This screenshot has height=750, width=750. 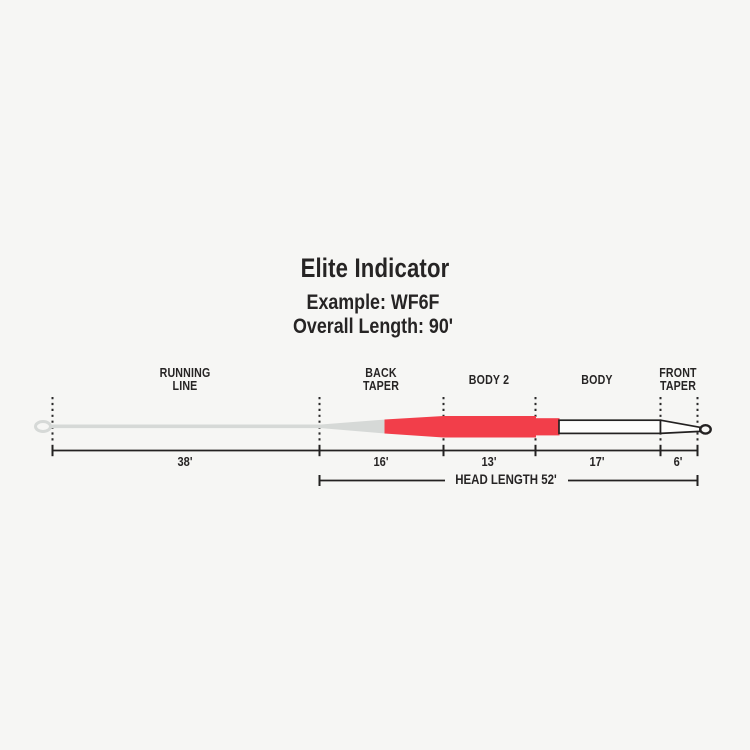 What do you see at coordinates (610, 427) in the screenshot?
I see `body-clear-segment` at bounding box center [610, 427].